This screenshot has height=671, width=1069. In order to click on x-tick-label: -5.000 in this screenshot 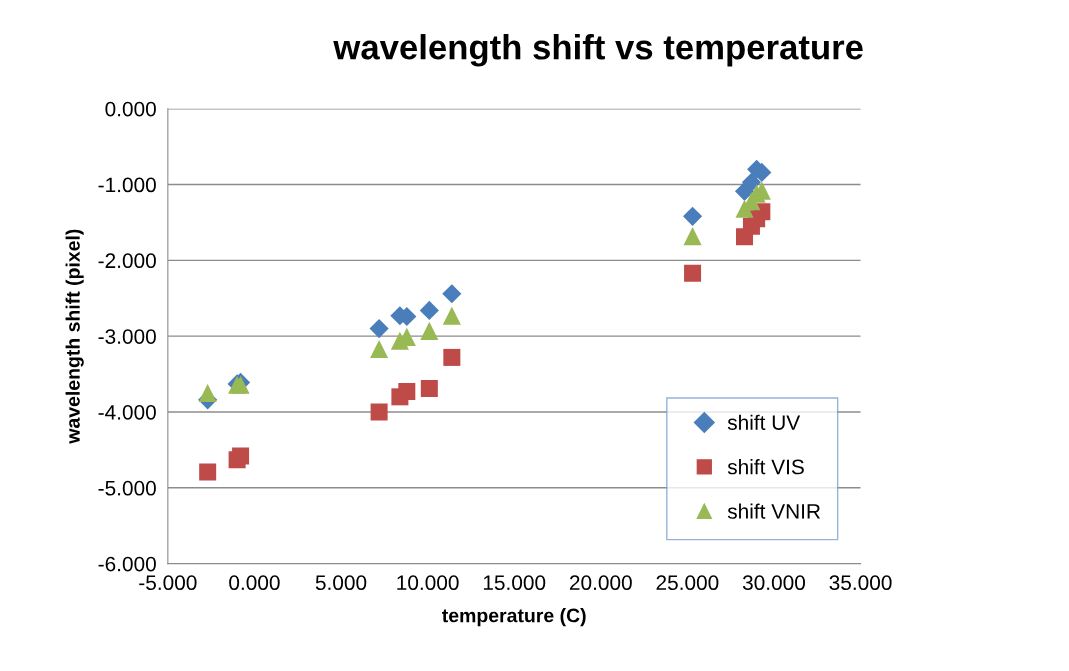, I will do `click(168, 583)`.